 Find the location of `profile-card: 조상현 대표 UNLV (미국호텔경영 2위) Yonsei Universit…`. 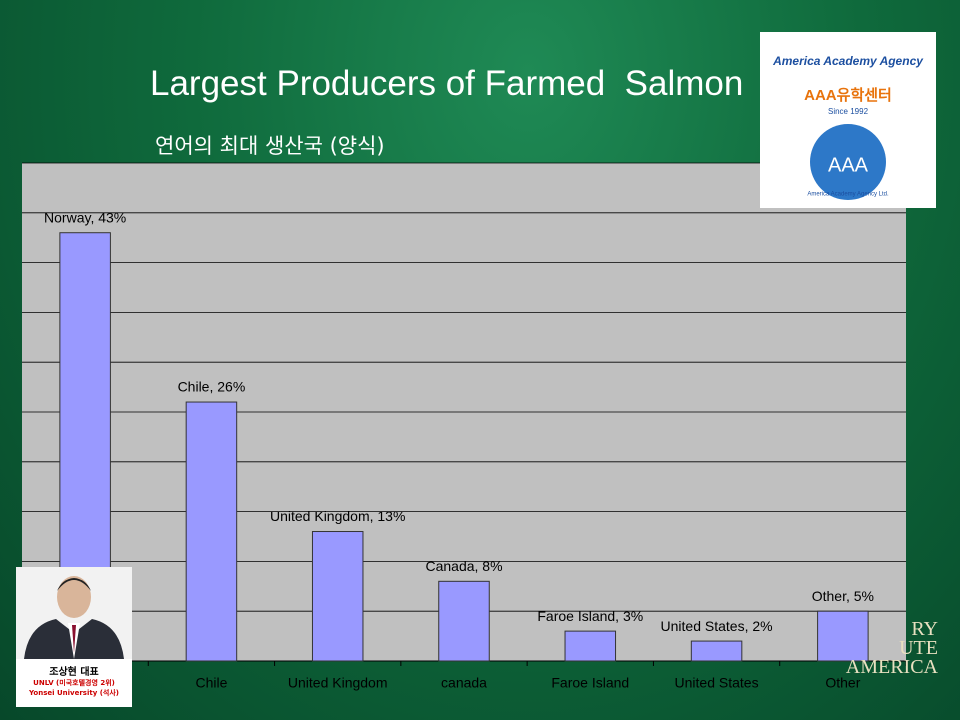

profile-card: 조상현 대표 UNLV (미국호텔경영 2위) Yonsei Universit… is located at coordinates (74, 637).